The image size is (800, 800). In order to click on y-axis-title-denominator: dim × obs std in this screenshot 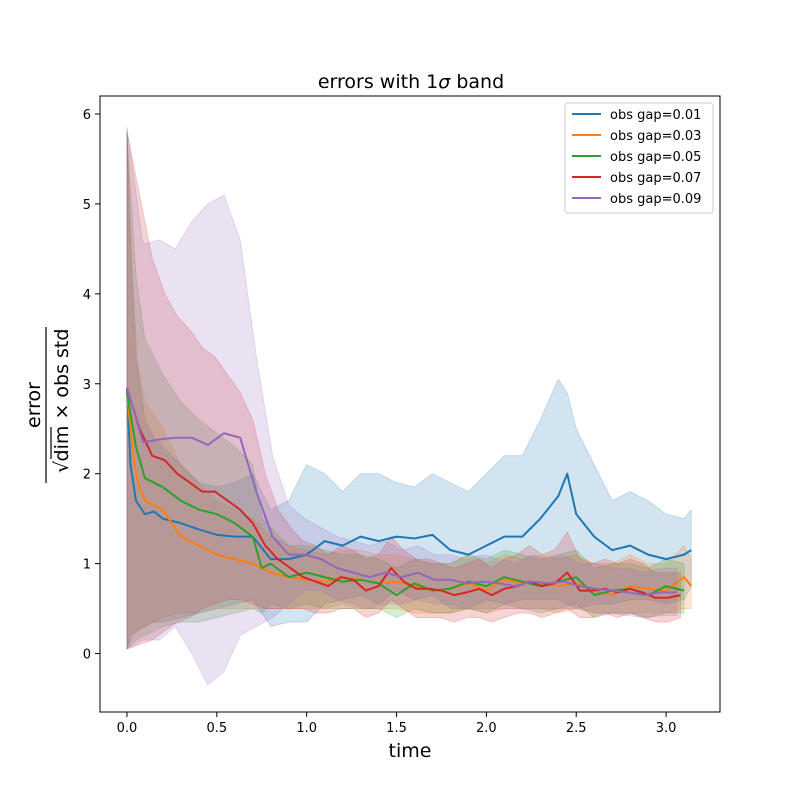, I will do `click(62, 395)`.